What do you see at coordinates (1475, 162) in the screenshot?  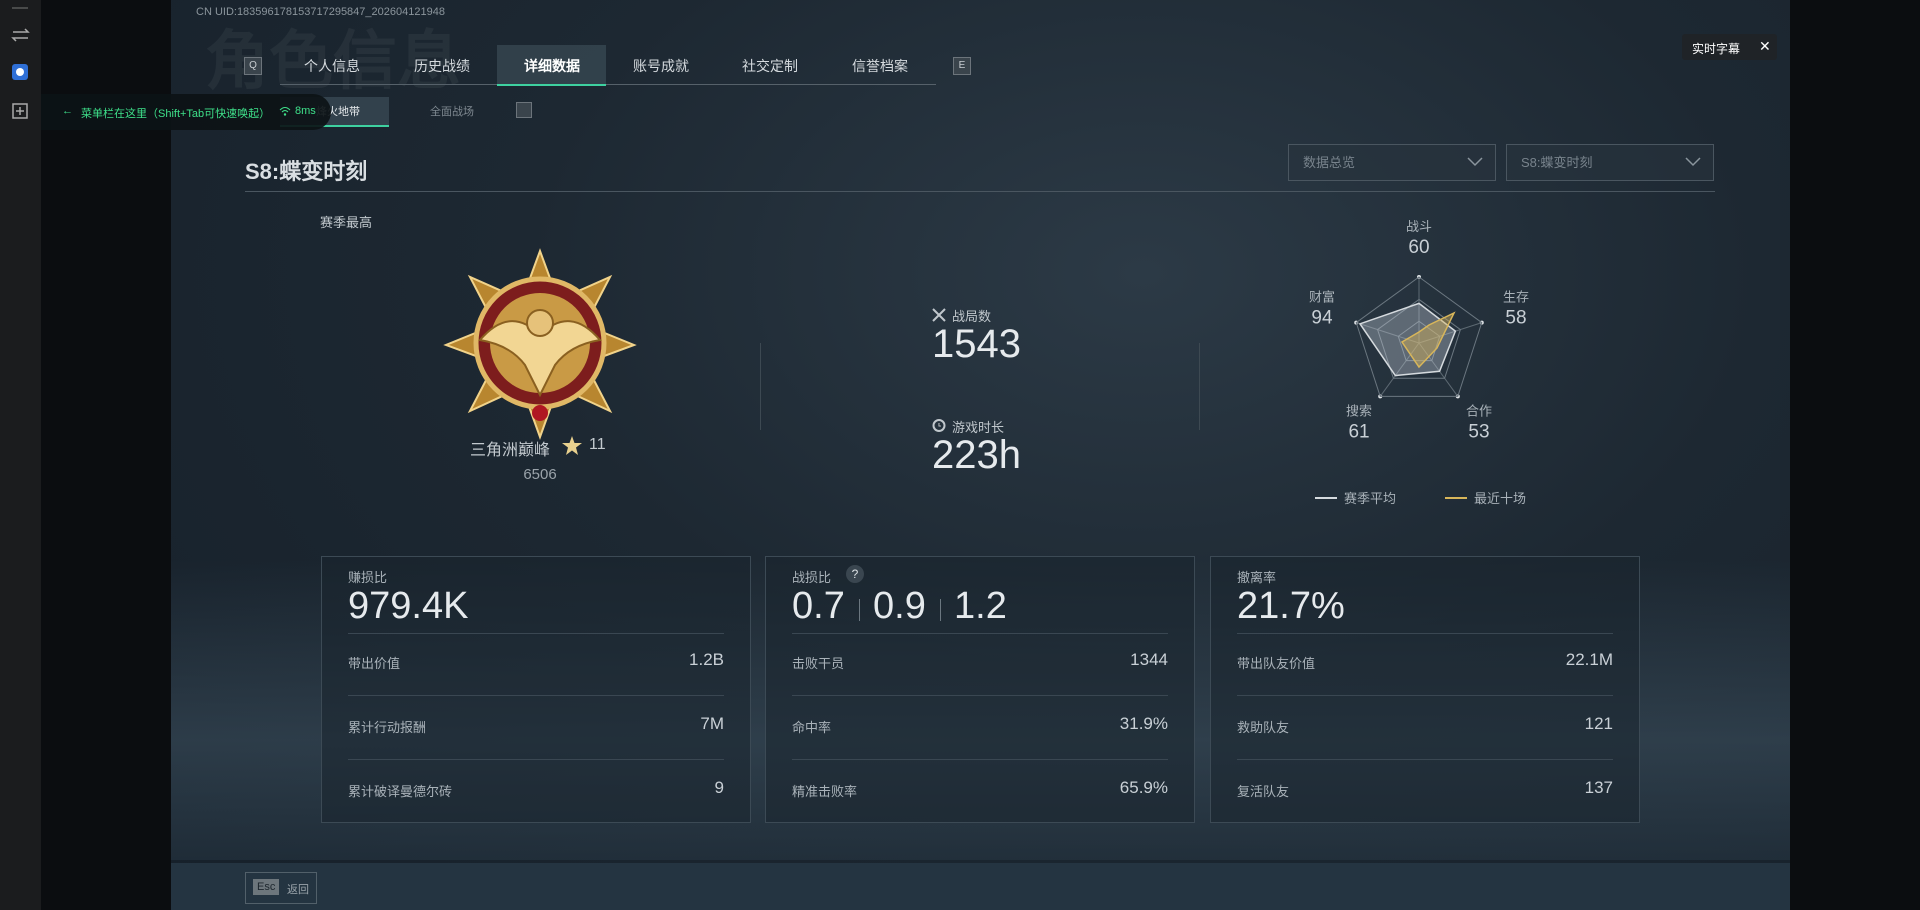 I see `chevron` at bounding box center [1475, 162].